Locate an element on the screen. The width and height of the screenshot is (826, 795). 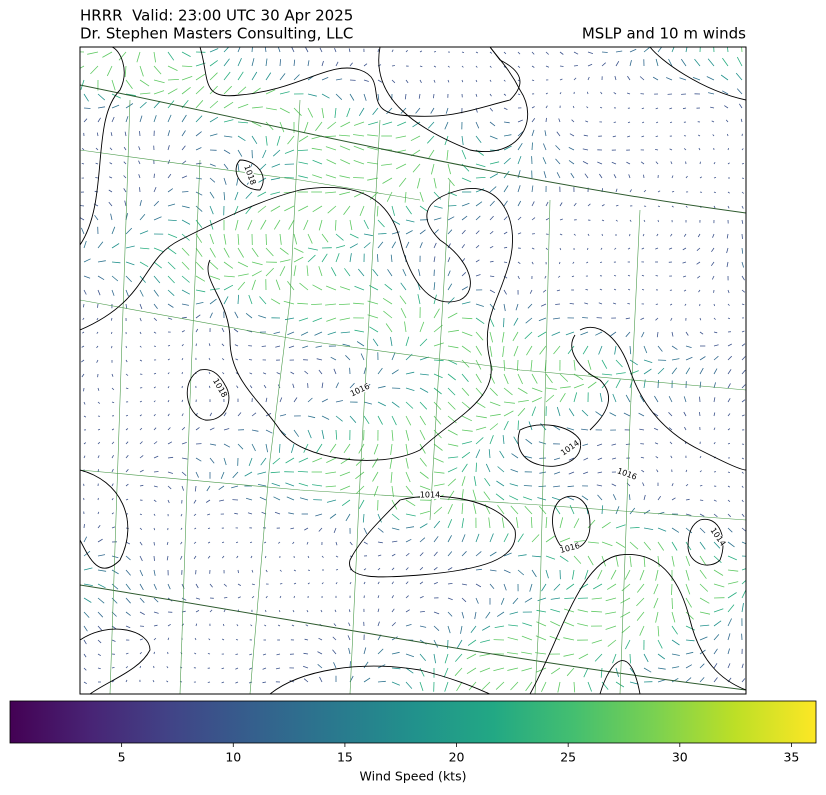
colorbar-tick-label: 20 is located at coordinates (457, 757).